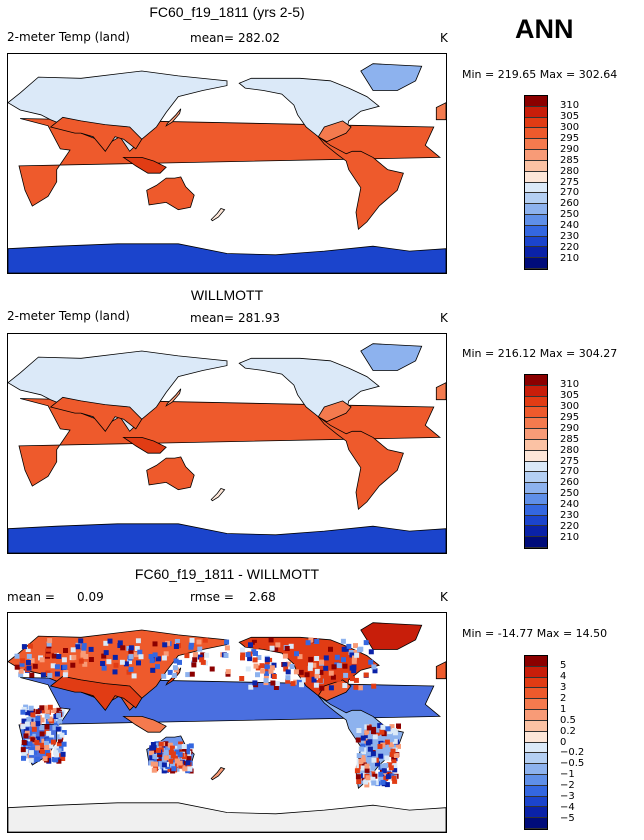 This screenshot has height=840, width=644. Describe the element at coordinates (570, 450) in the screenshot. I see `colorbar-tick-label: 280` at that location.